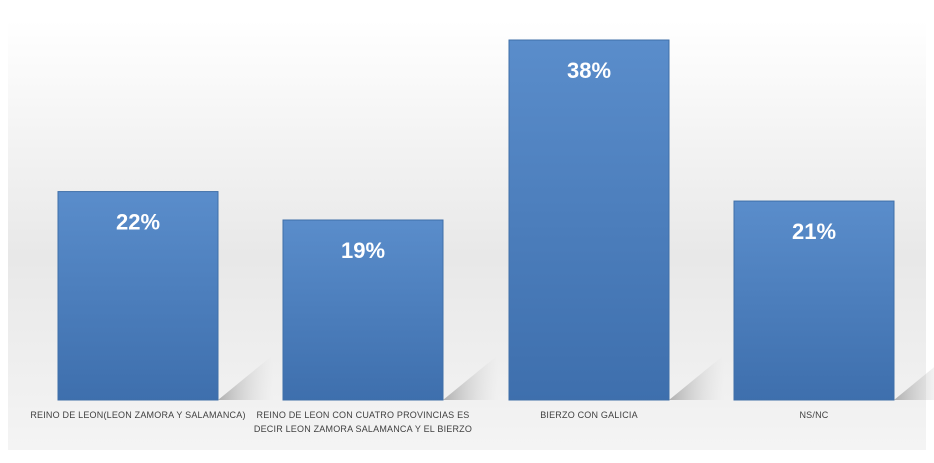  I want to click on value-label: 22%, so click(138, 222).